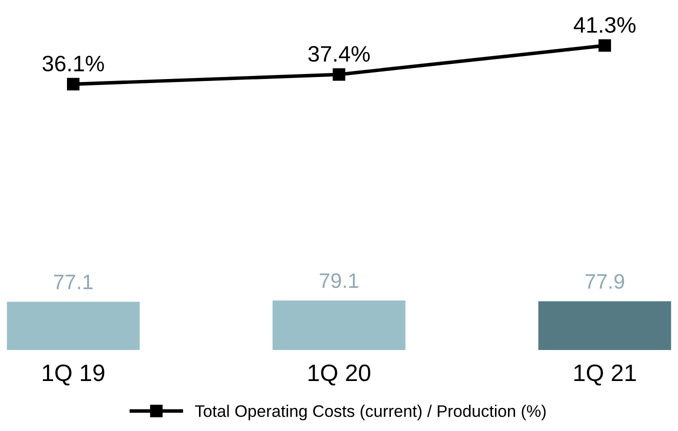 The height and width of the screenshot is (431, 678). I want to click on legend-label: Total Operating Costs (current) / Production (%), so click(370, 412).